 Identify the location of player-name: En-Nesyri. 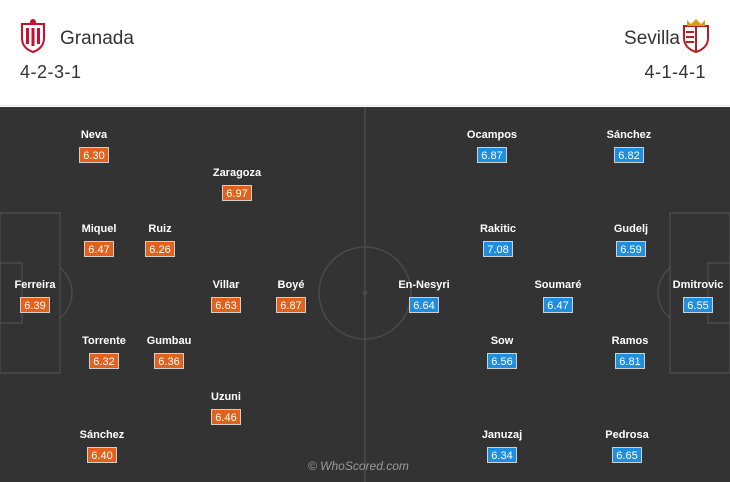
(424, 285).